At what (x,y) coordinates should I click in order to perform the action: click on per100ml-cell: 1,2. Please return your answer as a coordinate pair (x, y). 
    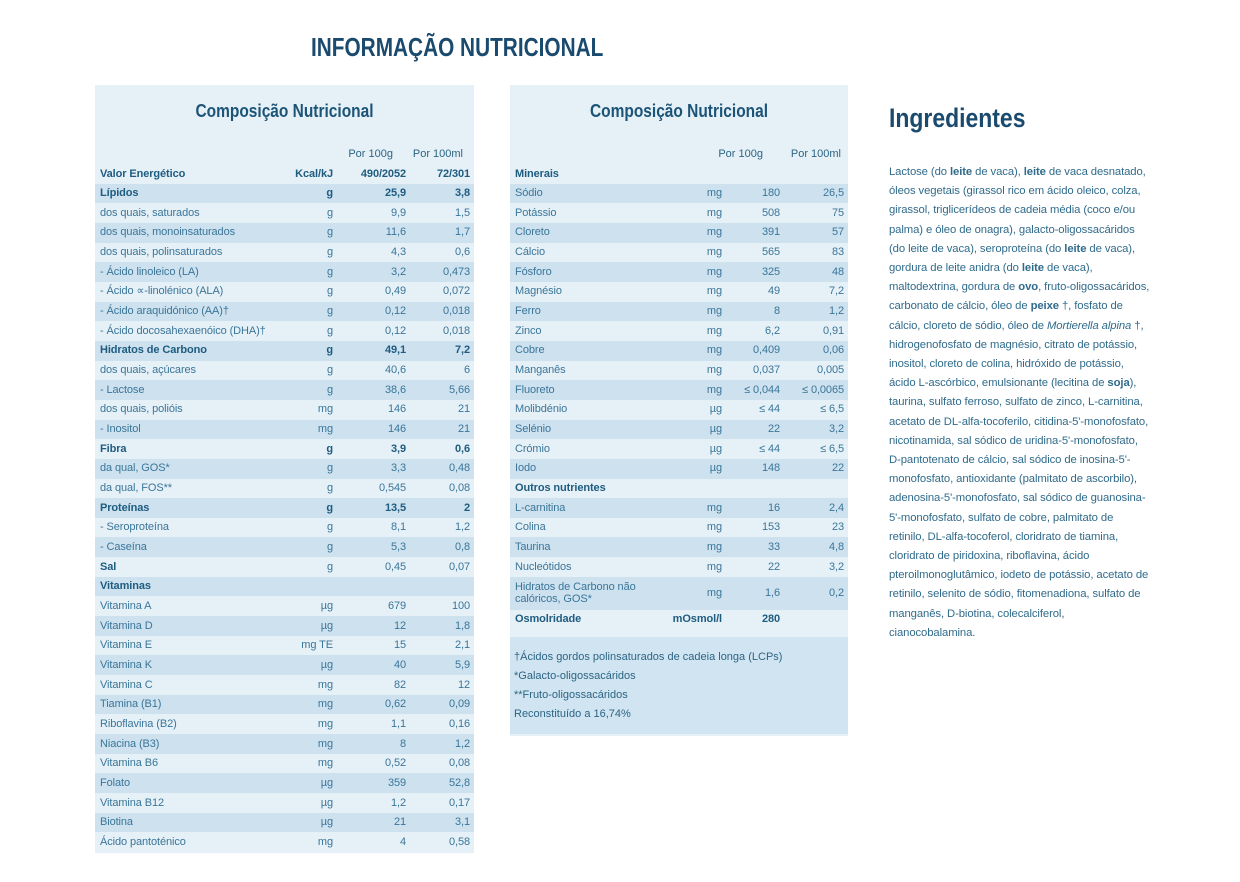
    Looking at the image, I should click on (462, 743).